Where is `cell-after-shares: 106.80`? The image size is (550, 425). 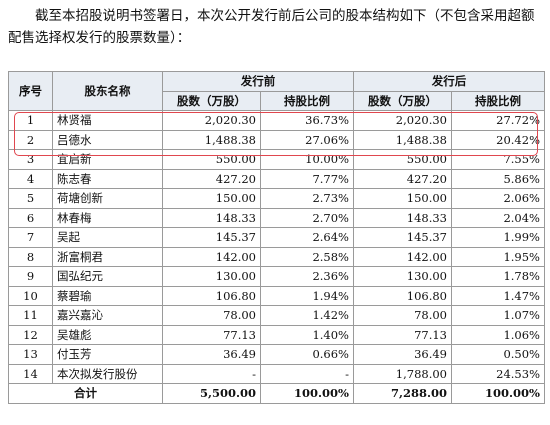
cell-after-shares: 106.80 is located at coordinates (402, 295).